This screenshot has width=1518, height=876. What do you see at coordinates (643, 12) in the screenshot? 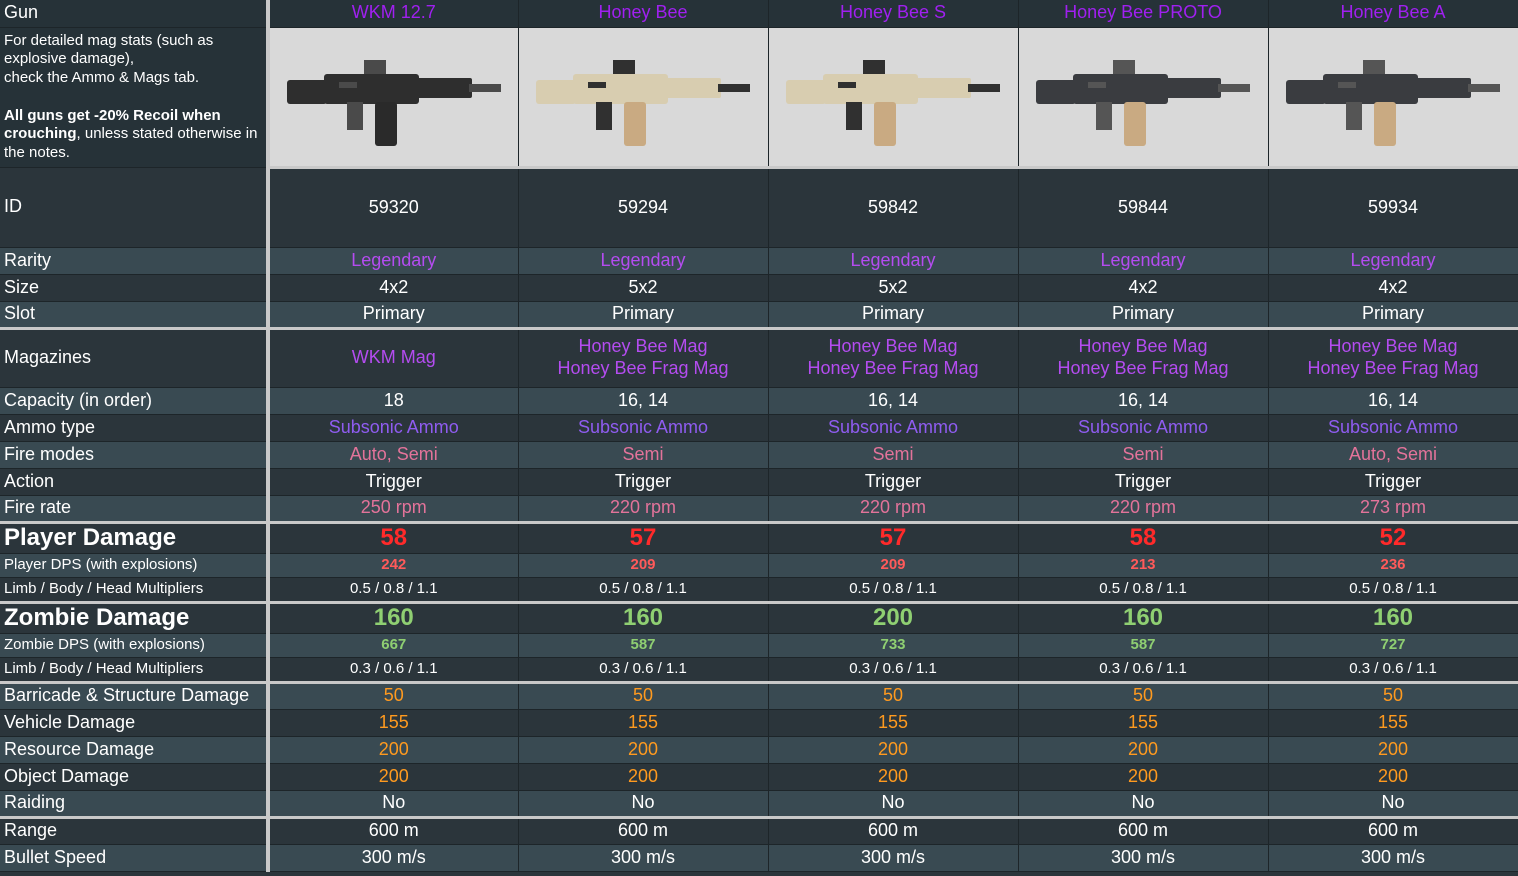
I see `gun-name-value: Honey Bee` at bounding box center [643, 12].